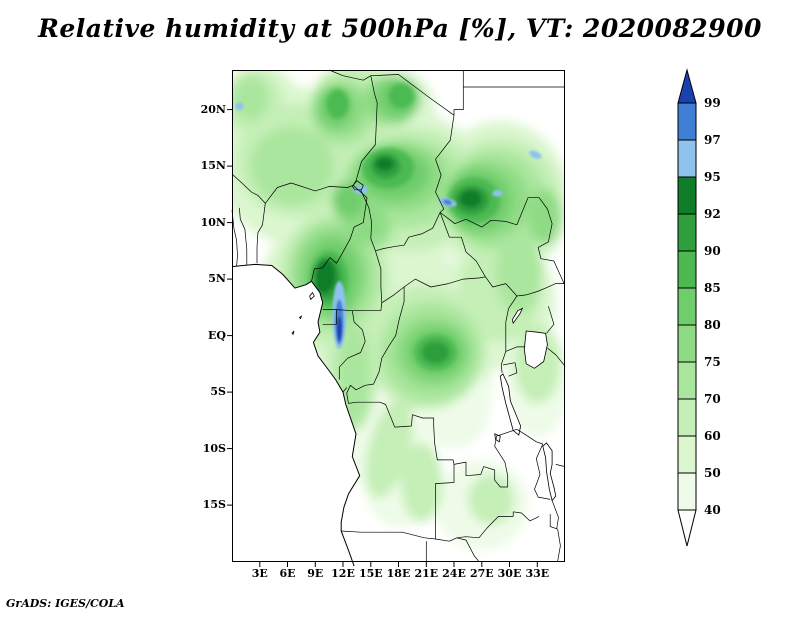  I want to click on x-tick-label: 6E, so click(287, 573).